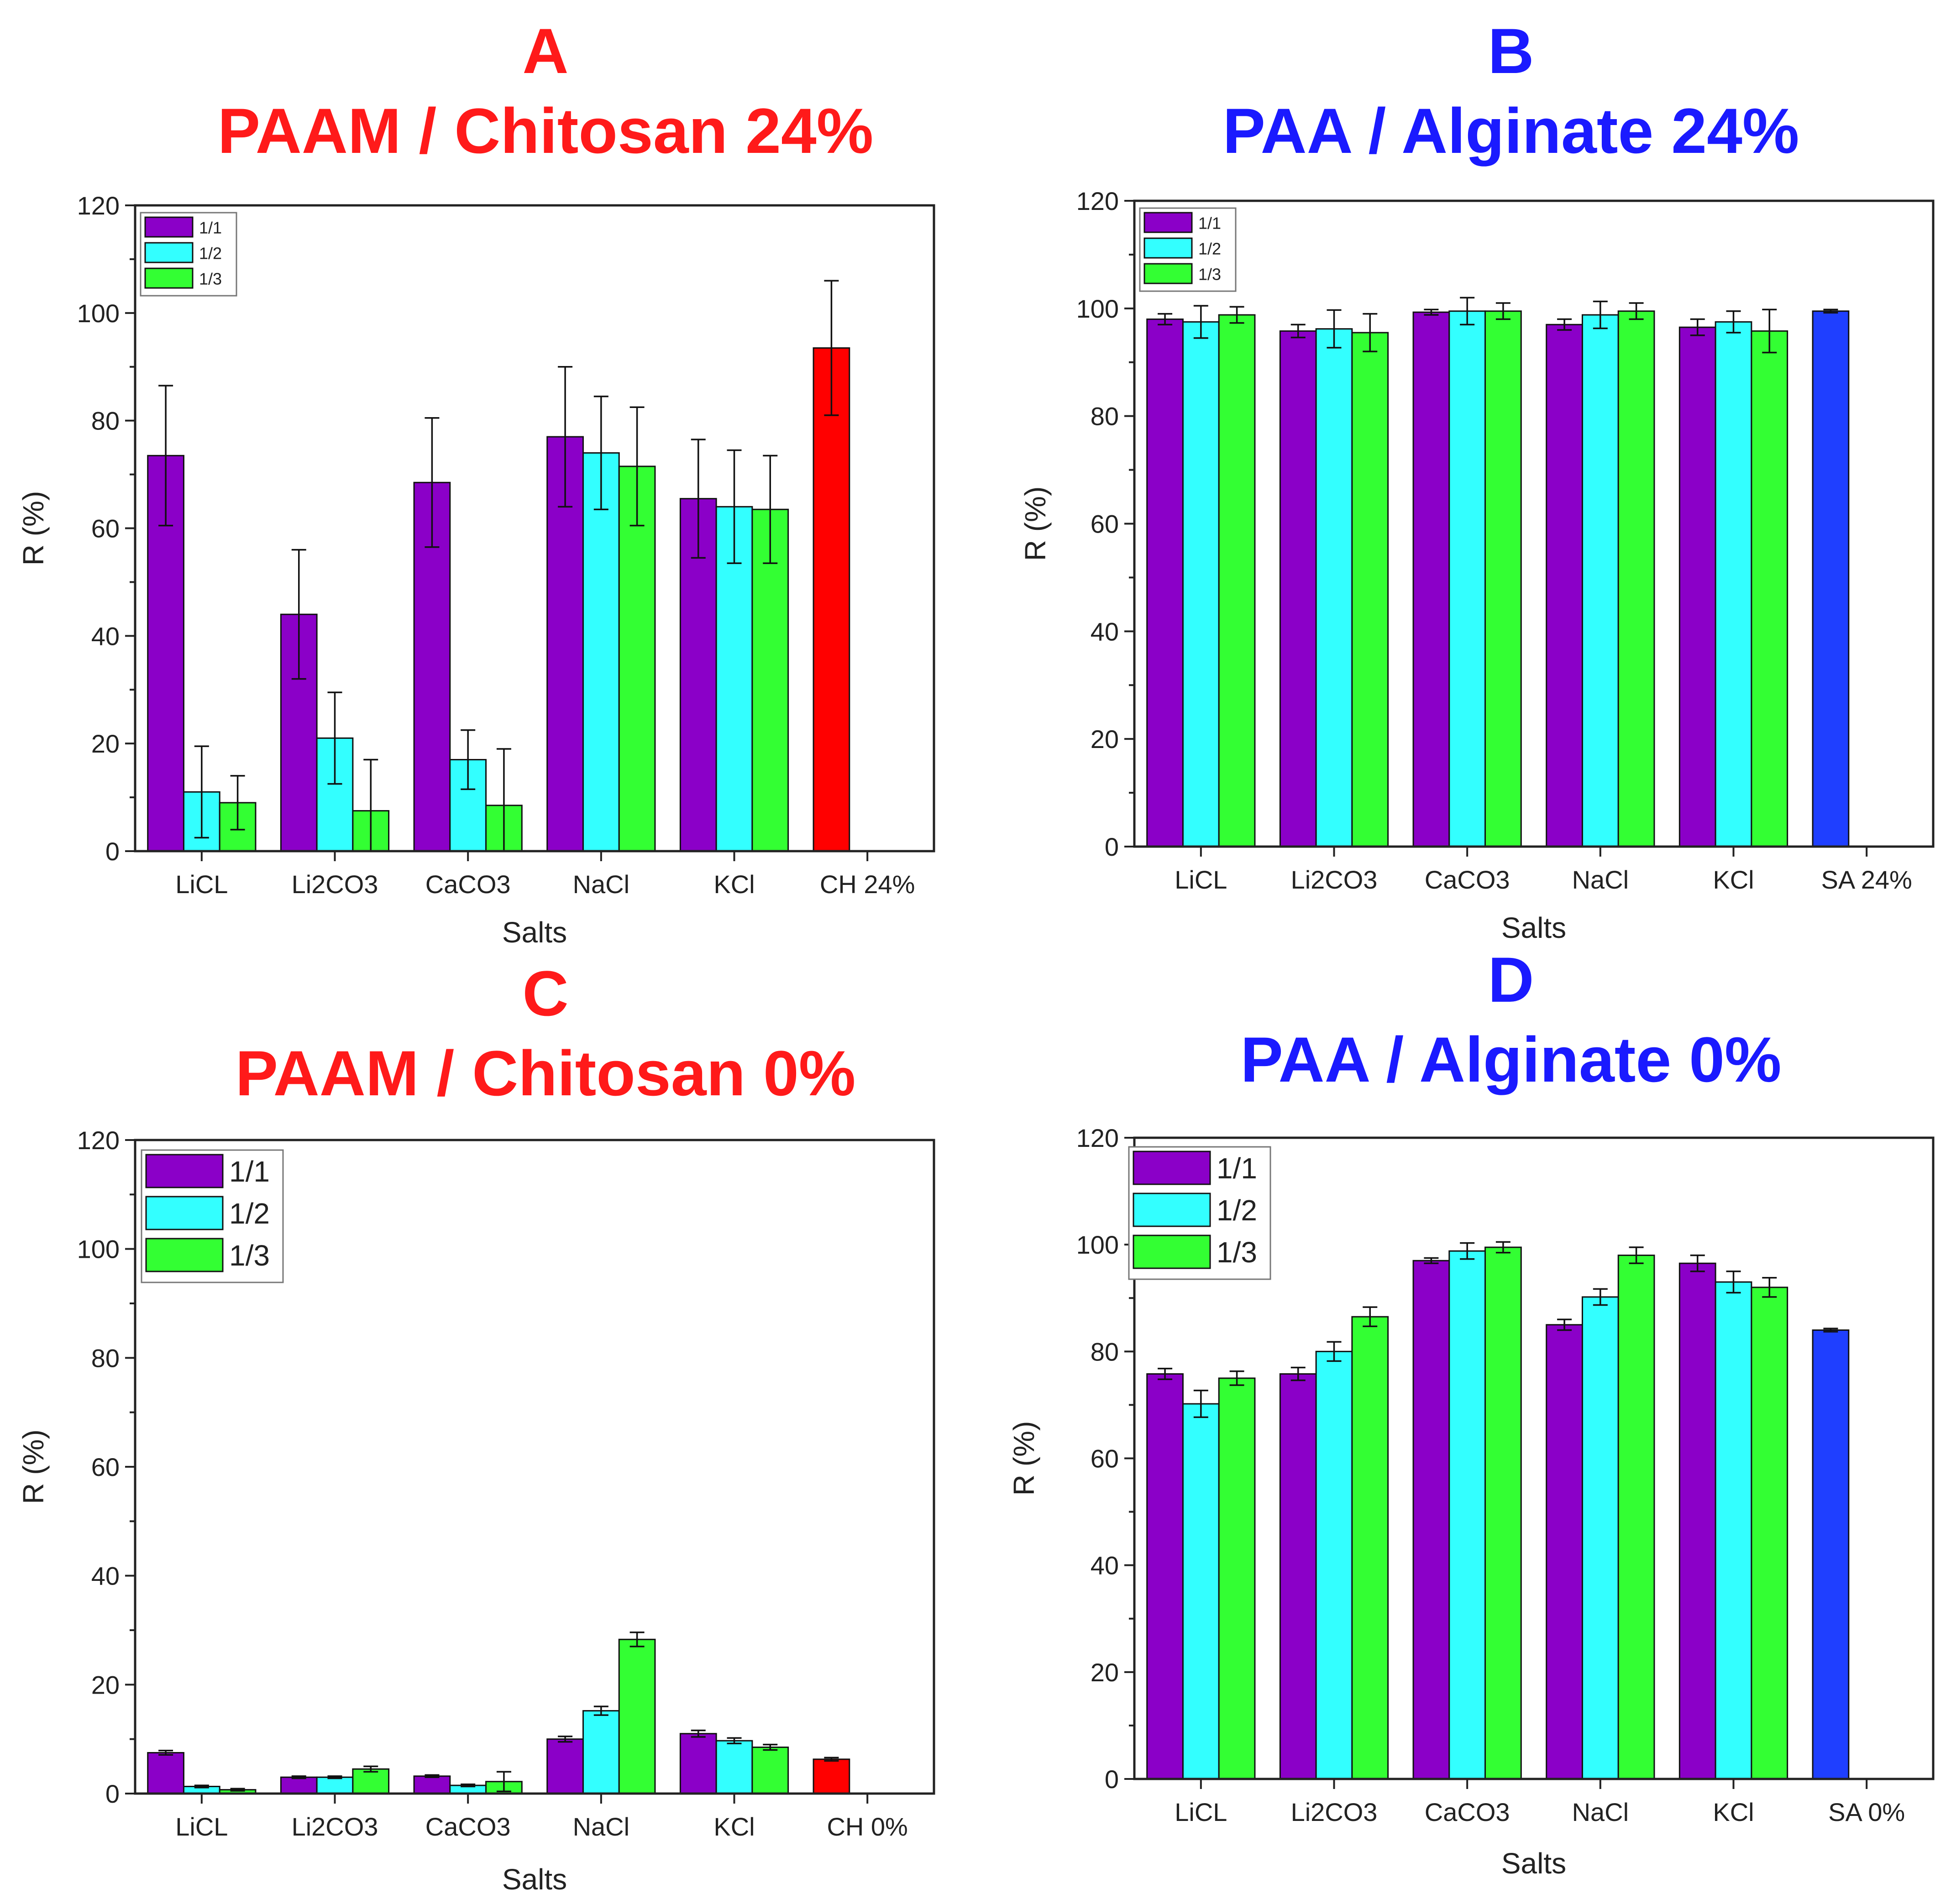 Image resolution: width=1951 pixels, height=1904 pixels. What do you see at coordinates (105, 636) in the screenshot?
I see `y-tick-label: 40` at bounding box center [105, 636].